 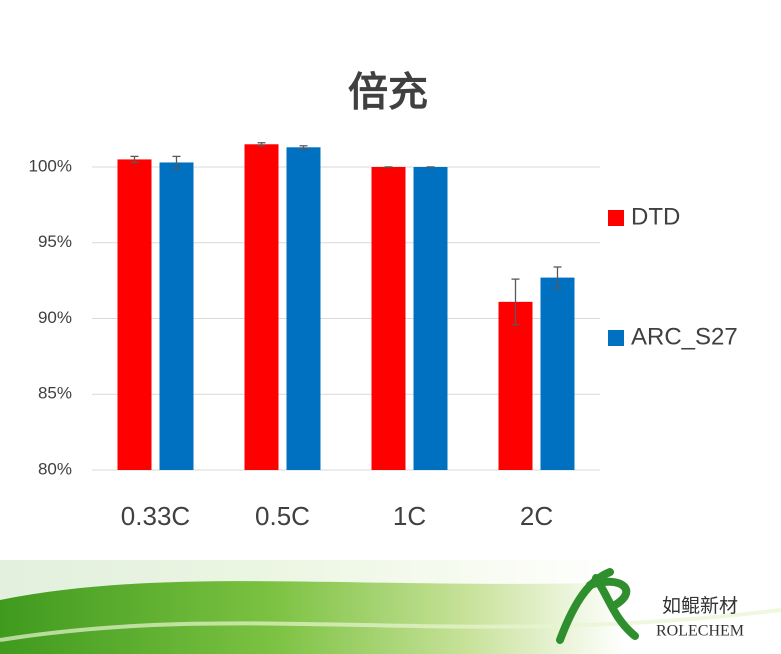 What do you see at coordinates (388, 93) in the screenshot?
I see `chart-title: 倍充` at bounding box center [388, 93].